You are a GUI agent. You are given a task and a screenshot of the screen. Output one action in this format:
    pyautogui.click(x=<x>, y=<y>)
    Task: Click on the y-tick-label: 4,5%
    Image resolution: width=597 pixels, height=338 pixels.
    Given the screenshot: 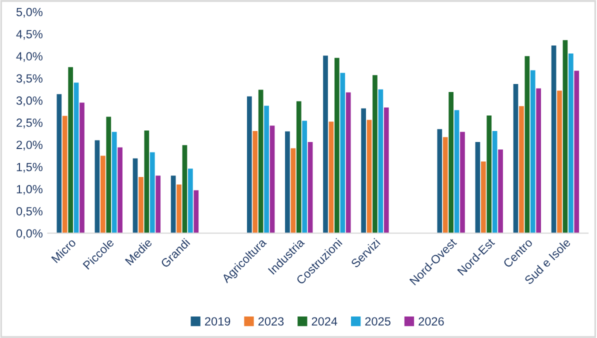 What is the action you would take?
    pyautogui.click(x=29, y=35)
    